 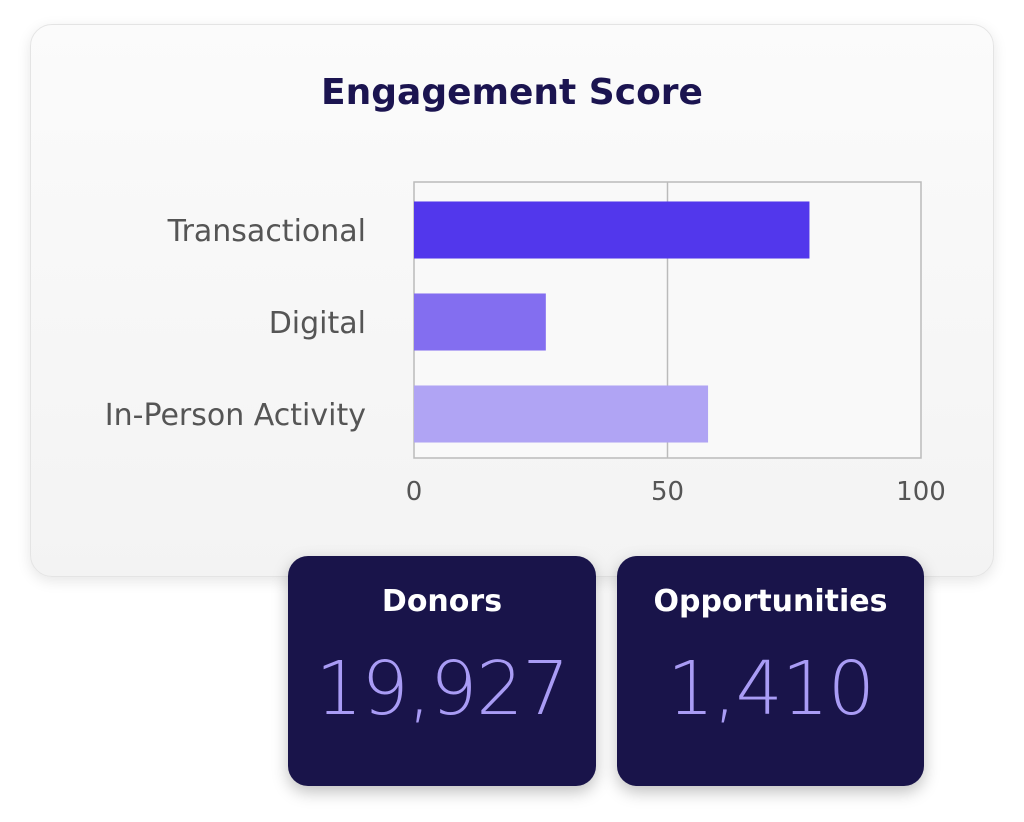 I want to click on x-tick-label-0: 0, so click(x=414, y=492).